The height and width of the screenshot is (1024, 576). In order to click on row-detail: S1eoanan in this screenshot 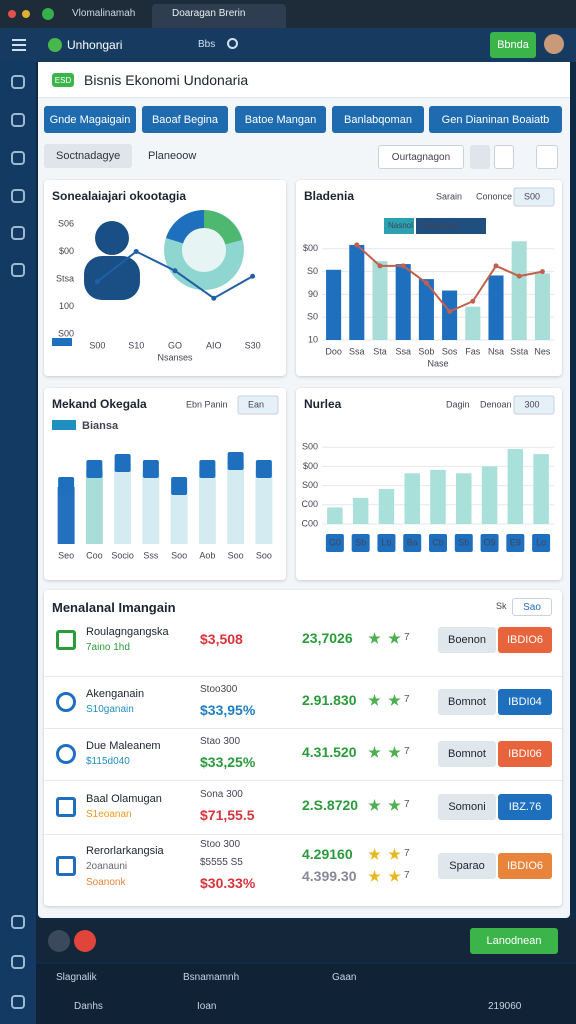, I will do `click(109, 814)`.